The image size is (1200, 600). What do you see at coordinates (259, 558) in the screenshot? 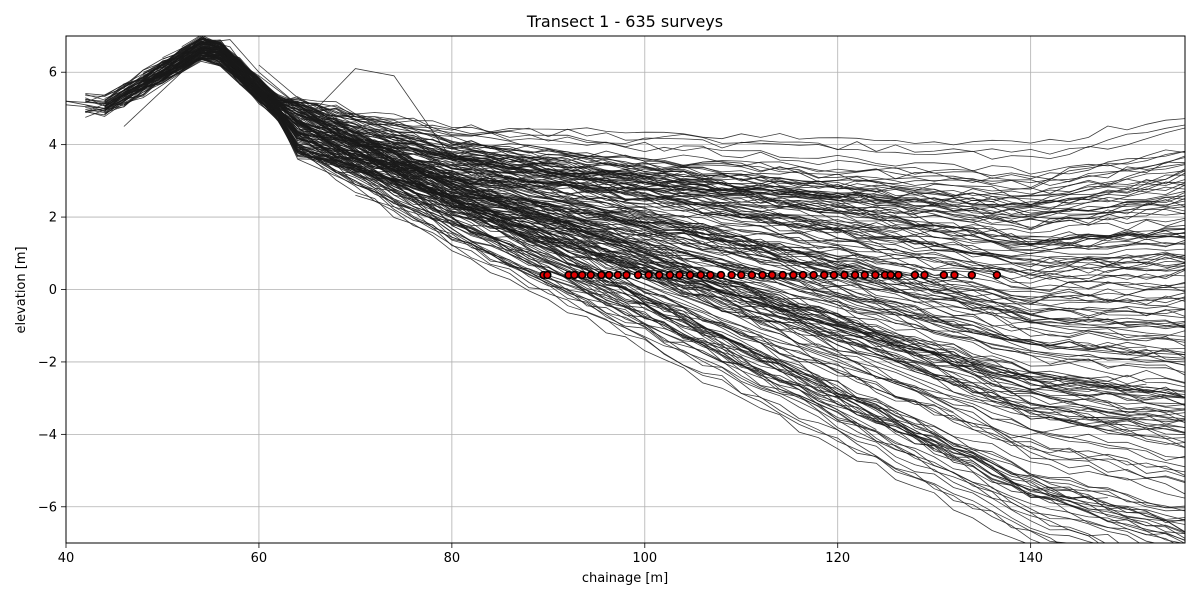
I see `x-tick-label: 60` at bounding box center [259, 558].